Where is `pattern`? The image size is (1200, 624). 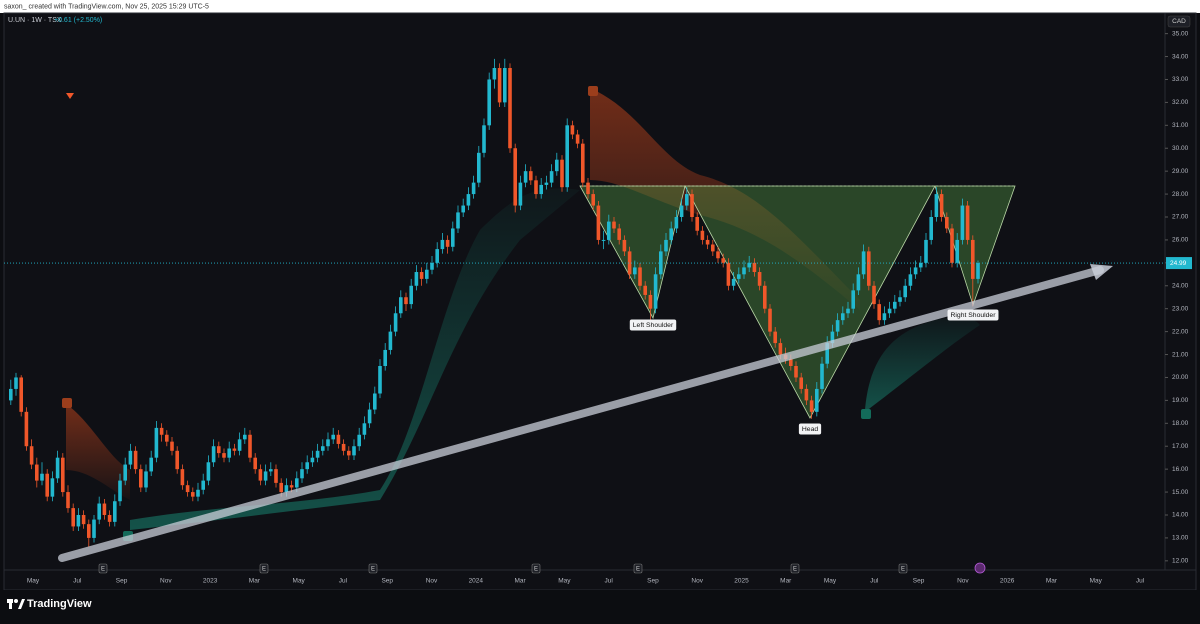 pattern is located at coordinates (797, 302).